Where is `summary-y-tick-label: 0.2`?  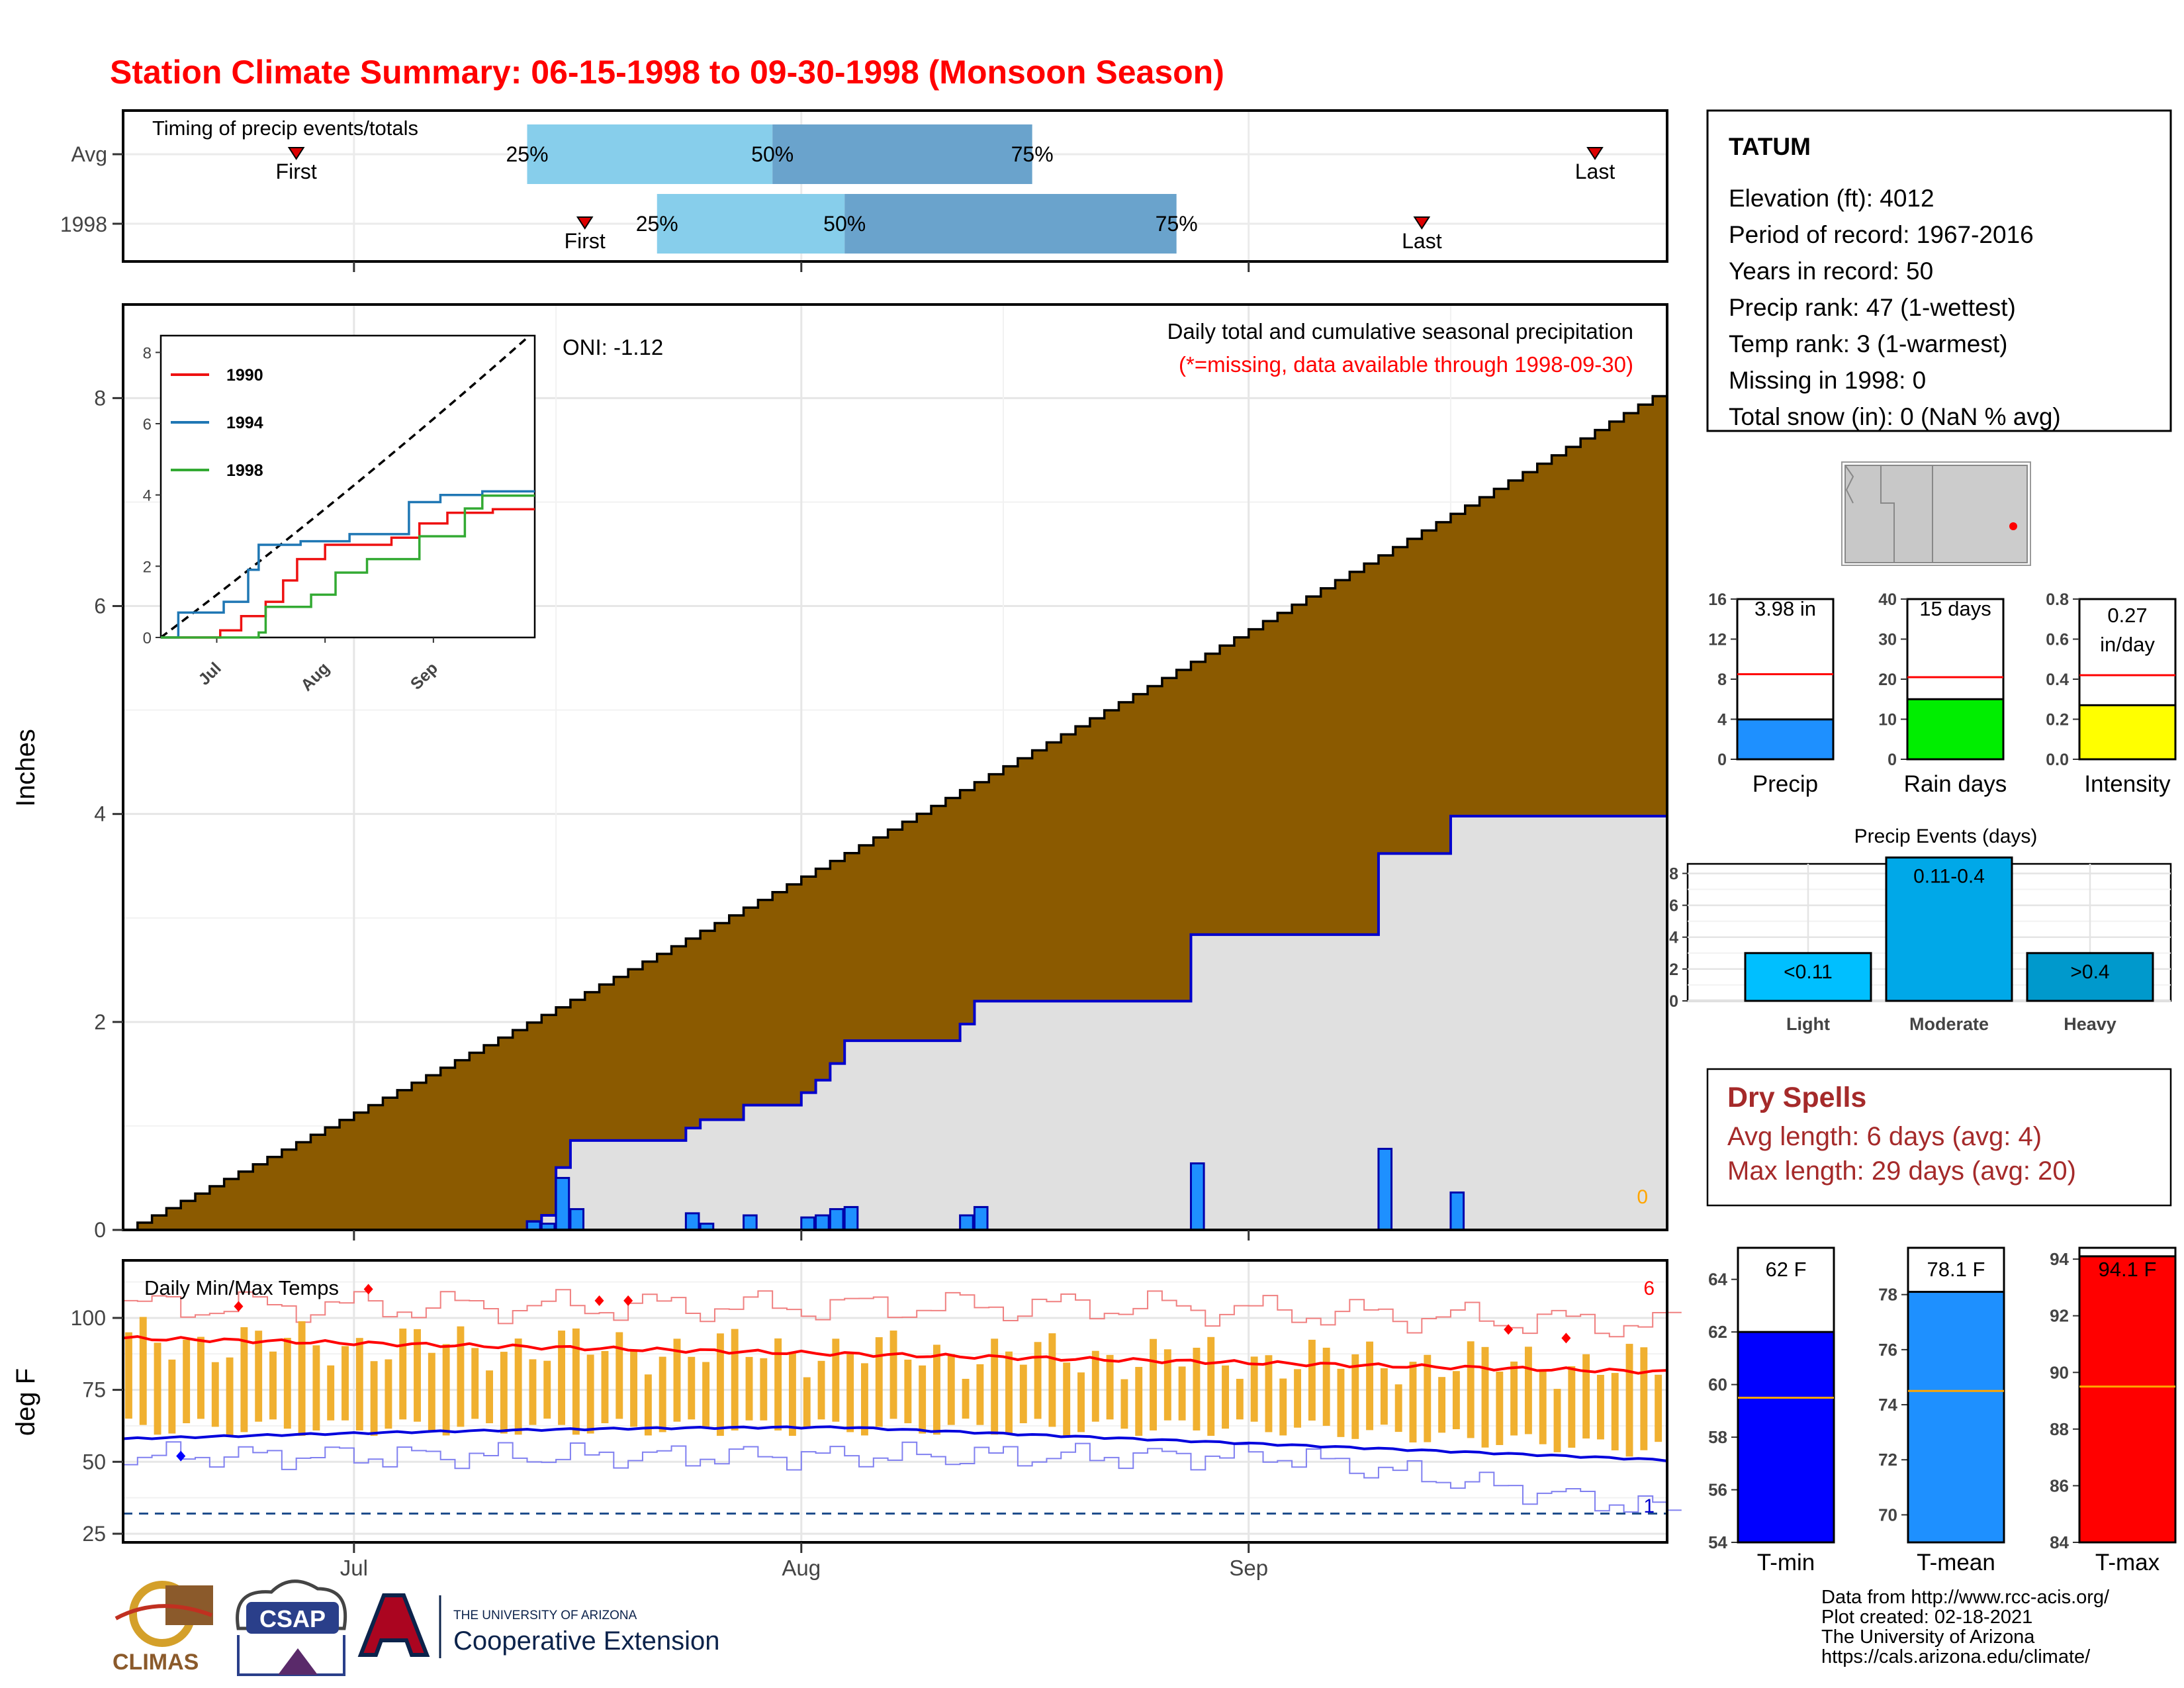
summary-y-tick-label: 0.2 is located at coordinates (2057, 720).